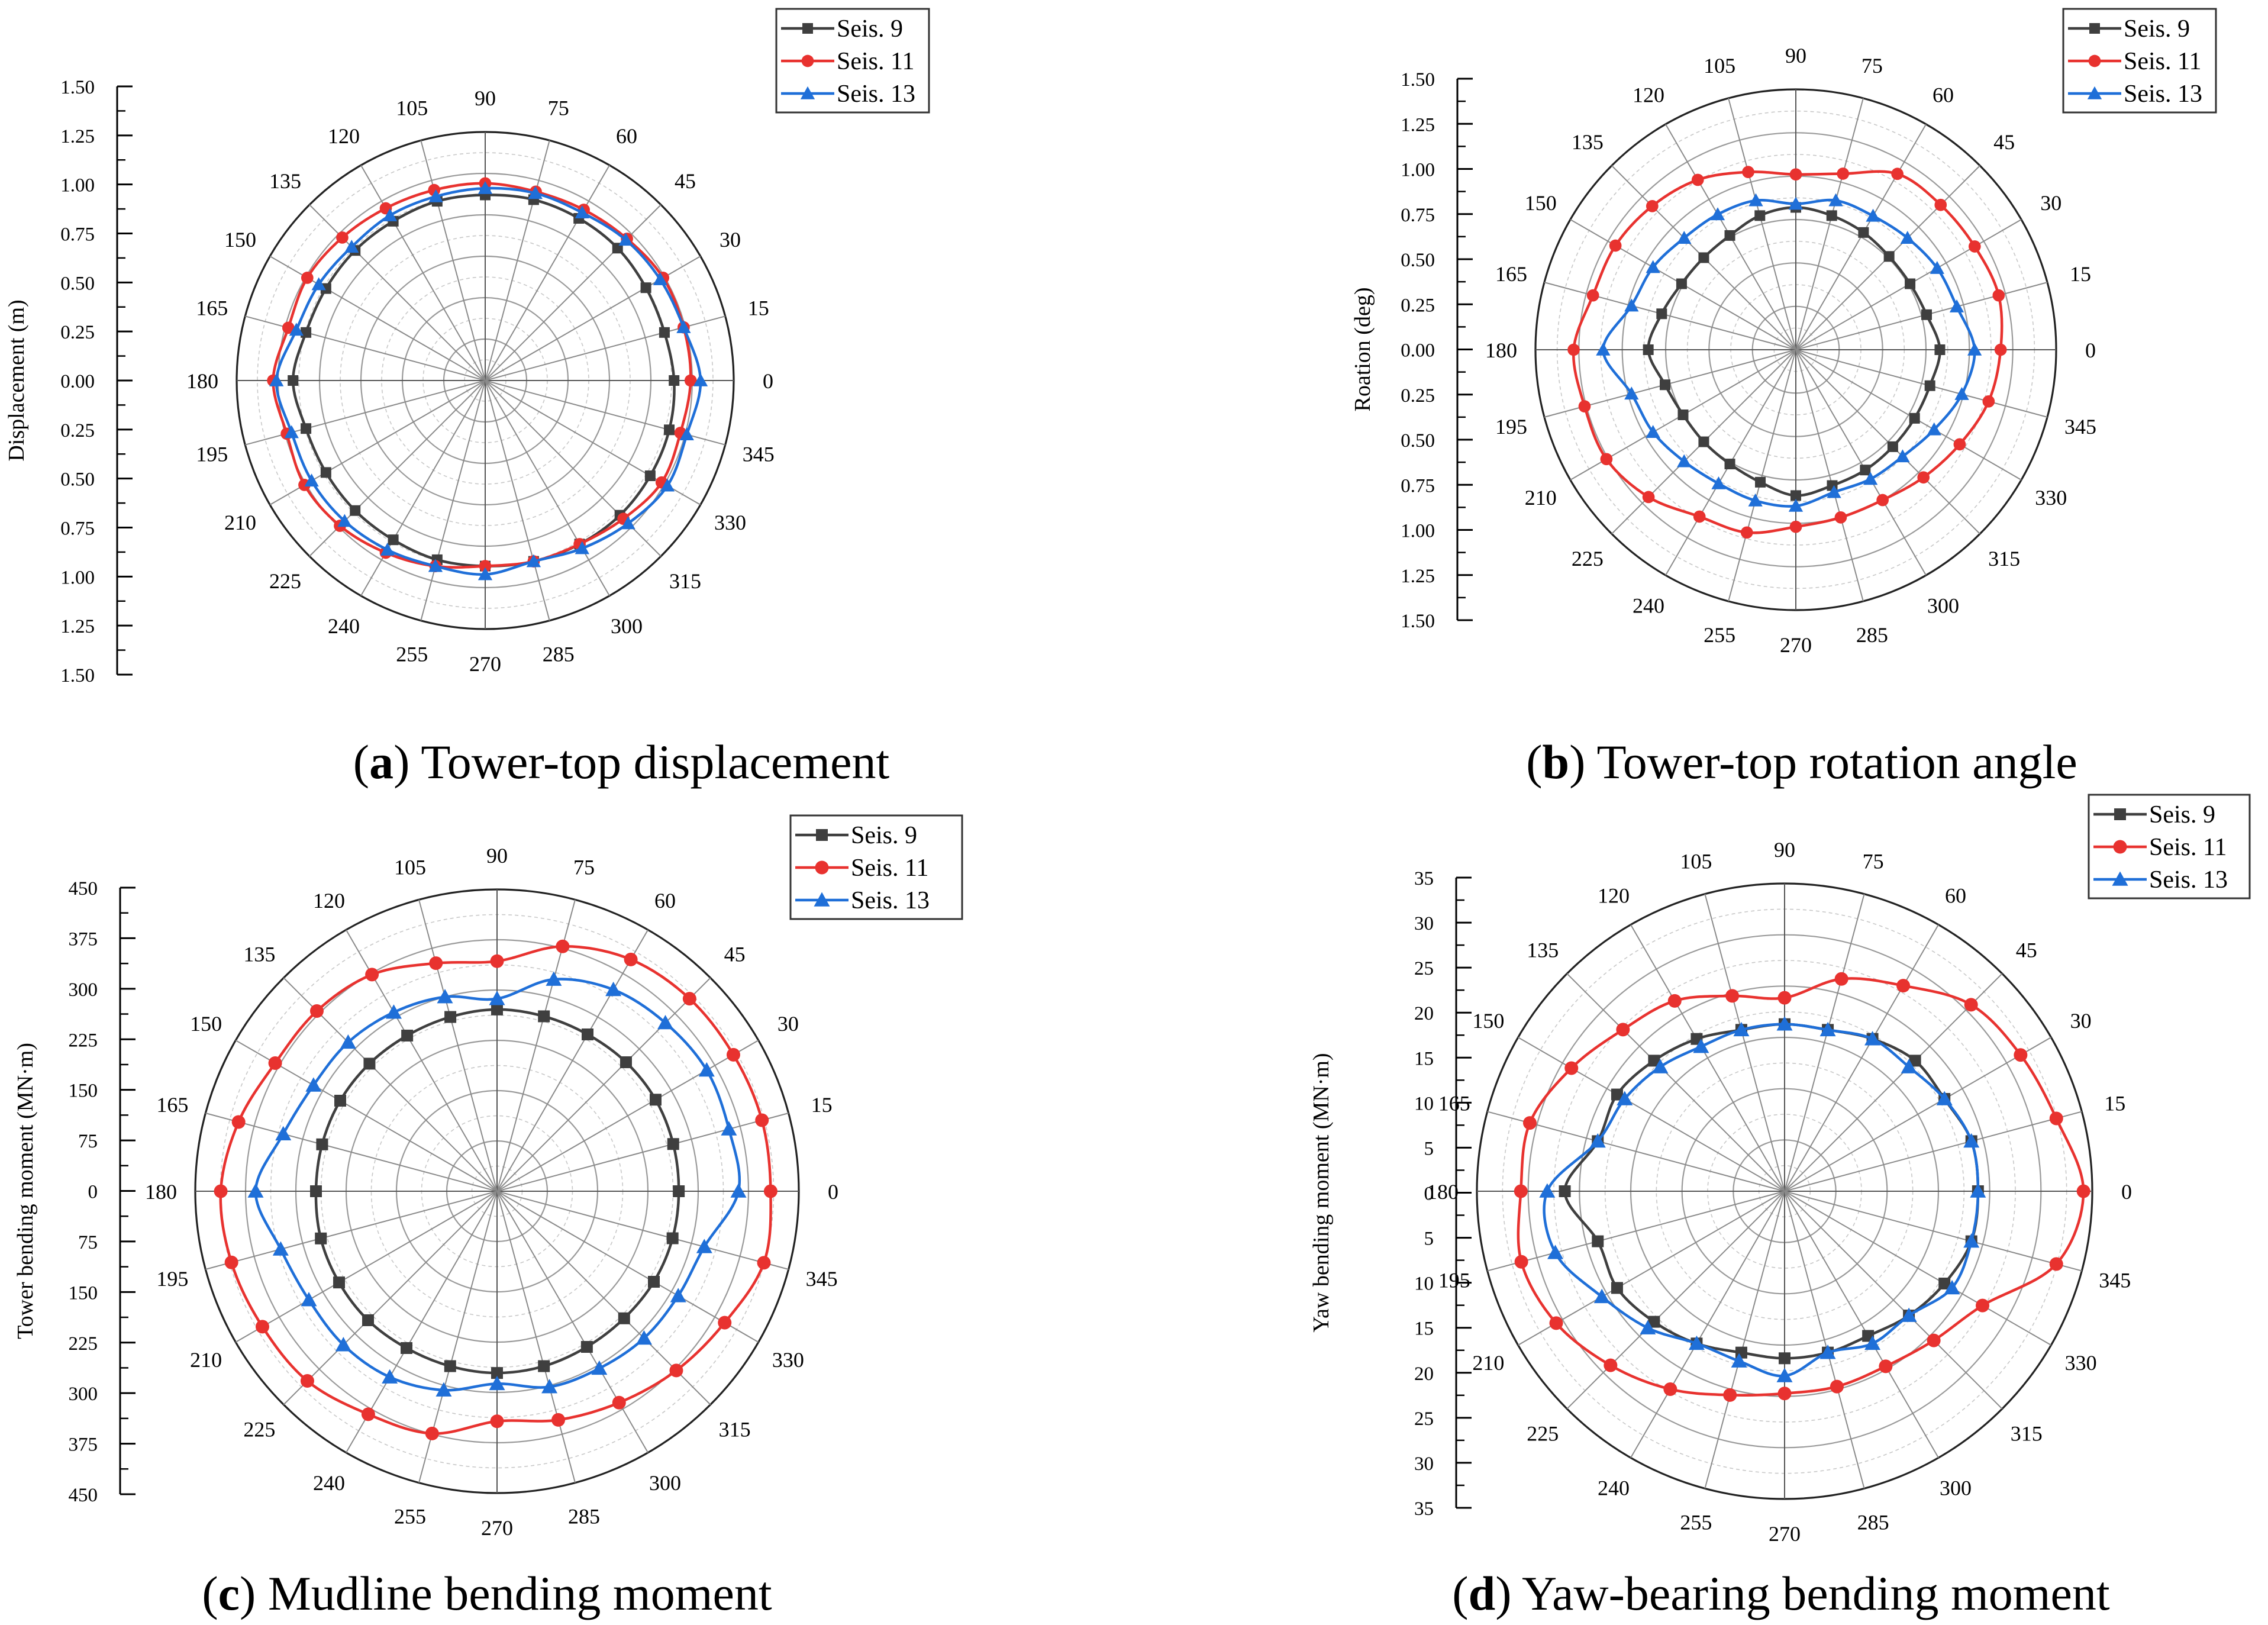 The width and height of the screenshot is (2268, 1625). What do you see at coordinates (626, 136) in the screenshot?
I see `angle-label-60: 60` at bounding box center [626, 136].